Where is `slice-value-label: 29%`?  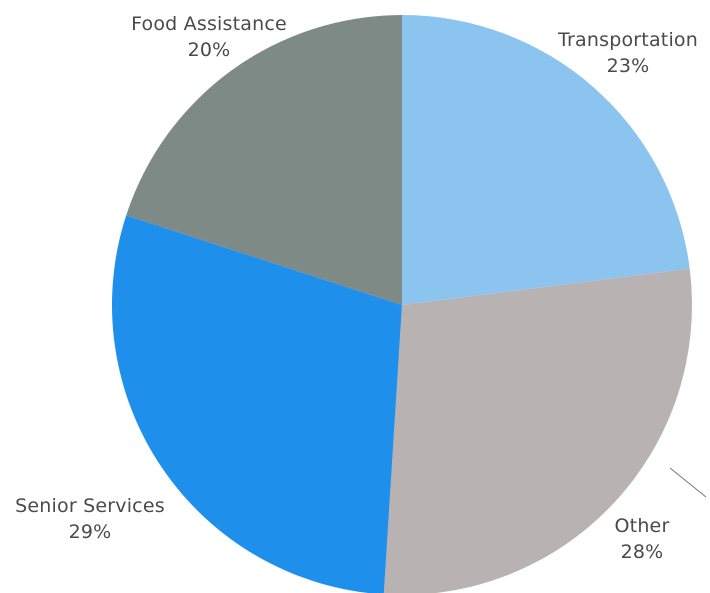 slice-value-label: 29% is located at coordinates (90, 532).